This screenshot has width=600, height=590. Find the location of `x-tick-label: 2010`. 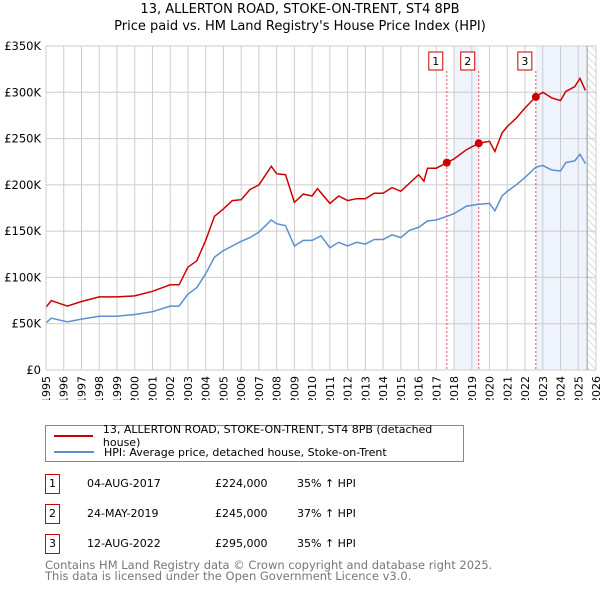

x-tick-label: 2010 is located at coordinates (312, 388).